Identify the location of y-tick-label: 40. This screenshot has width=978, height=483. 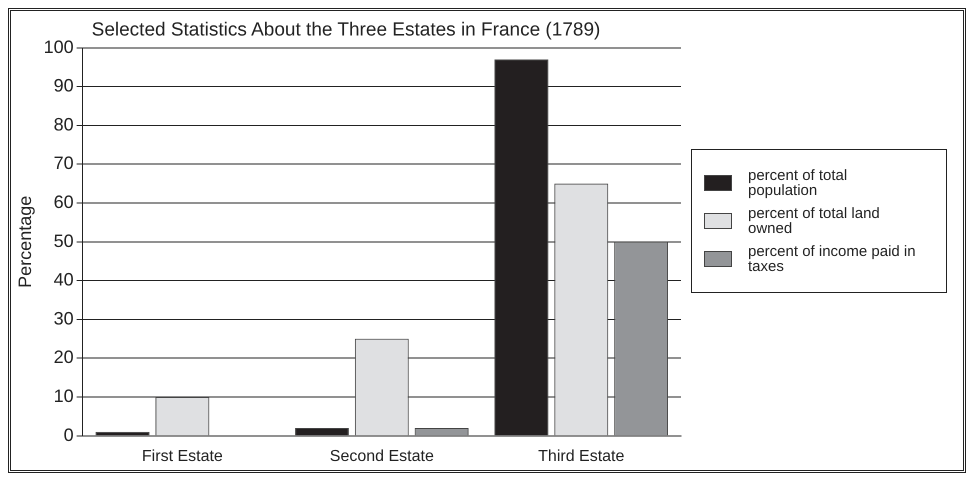
(64, 280).